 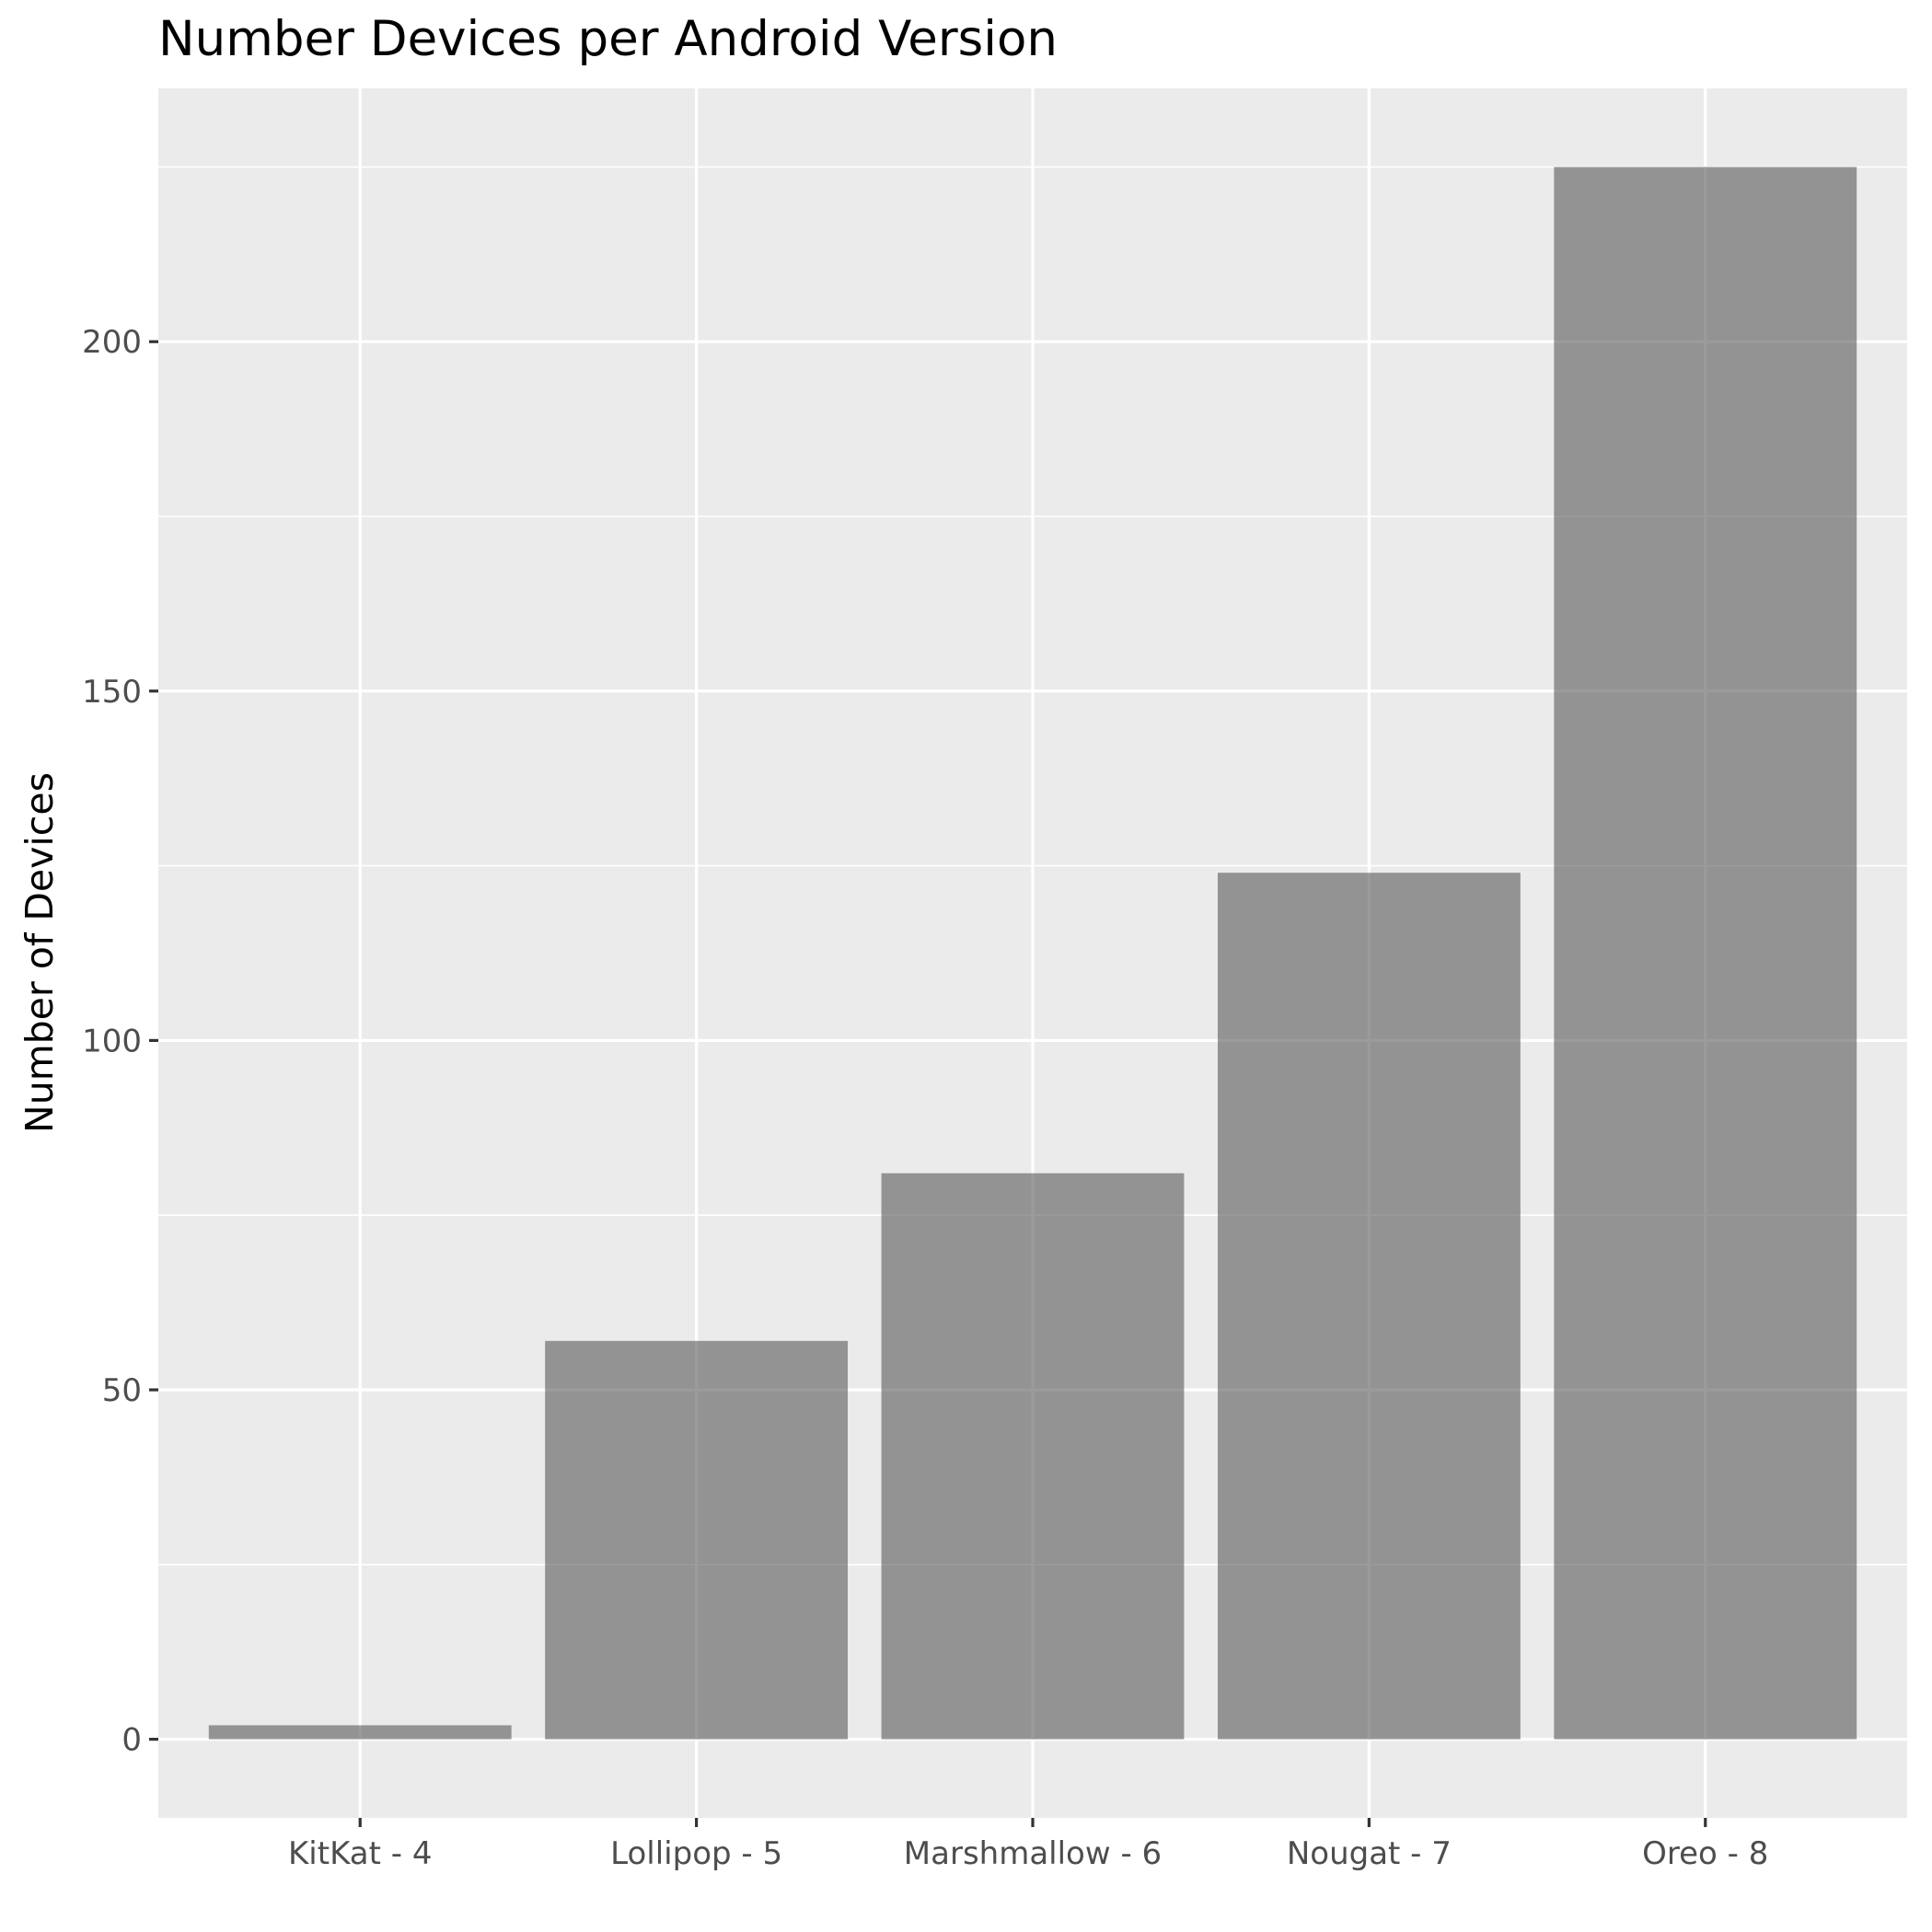 I want to click on x-tick-label: Marshmallow - 6, so click(x=1033, y=1854).